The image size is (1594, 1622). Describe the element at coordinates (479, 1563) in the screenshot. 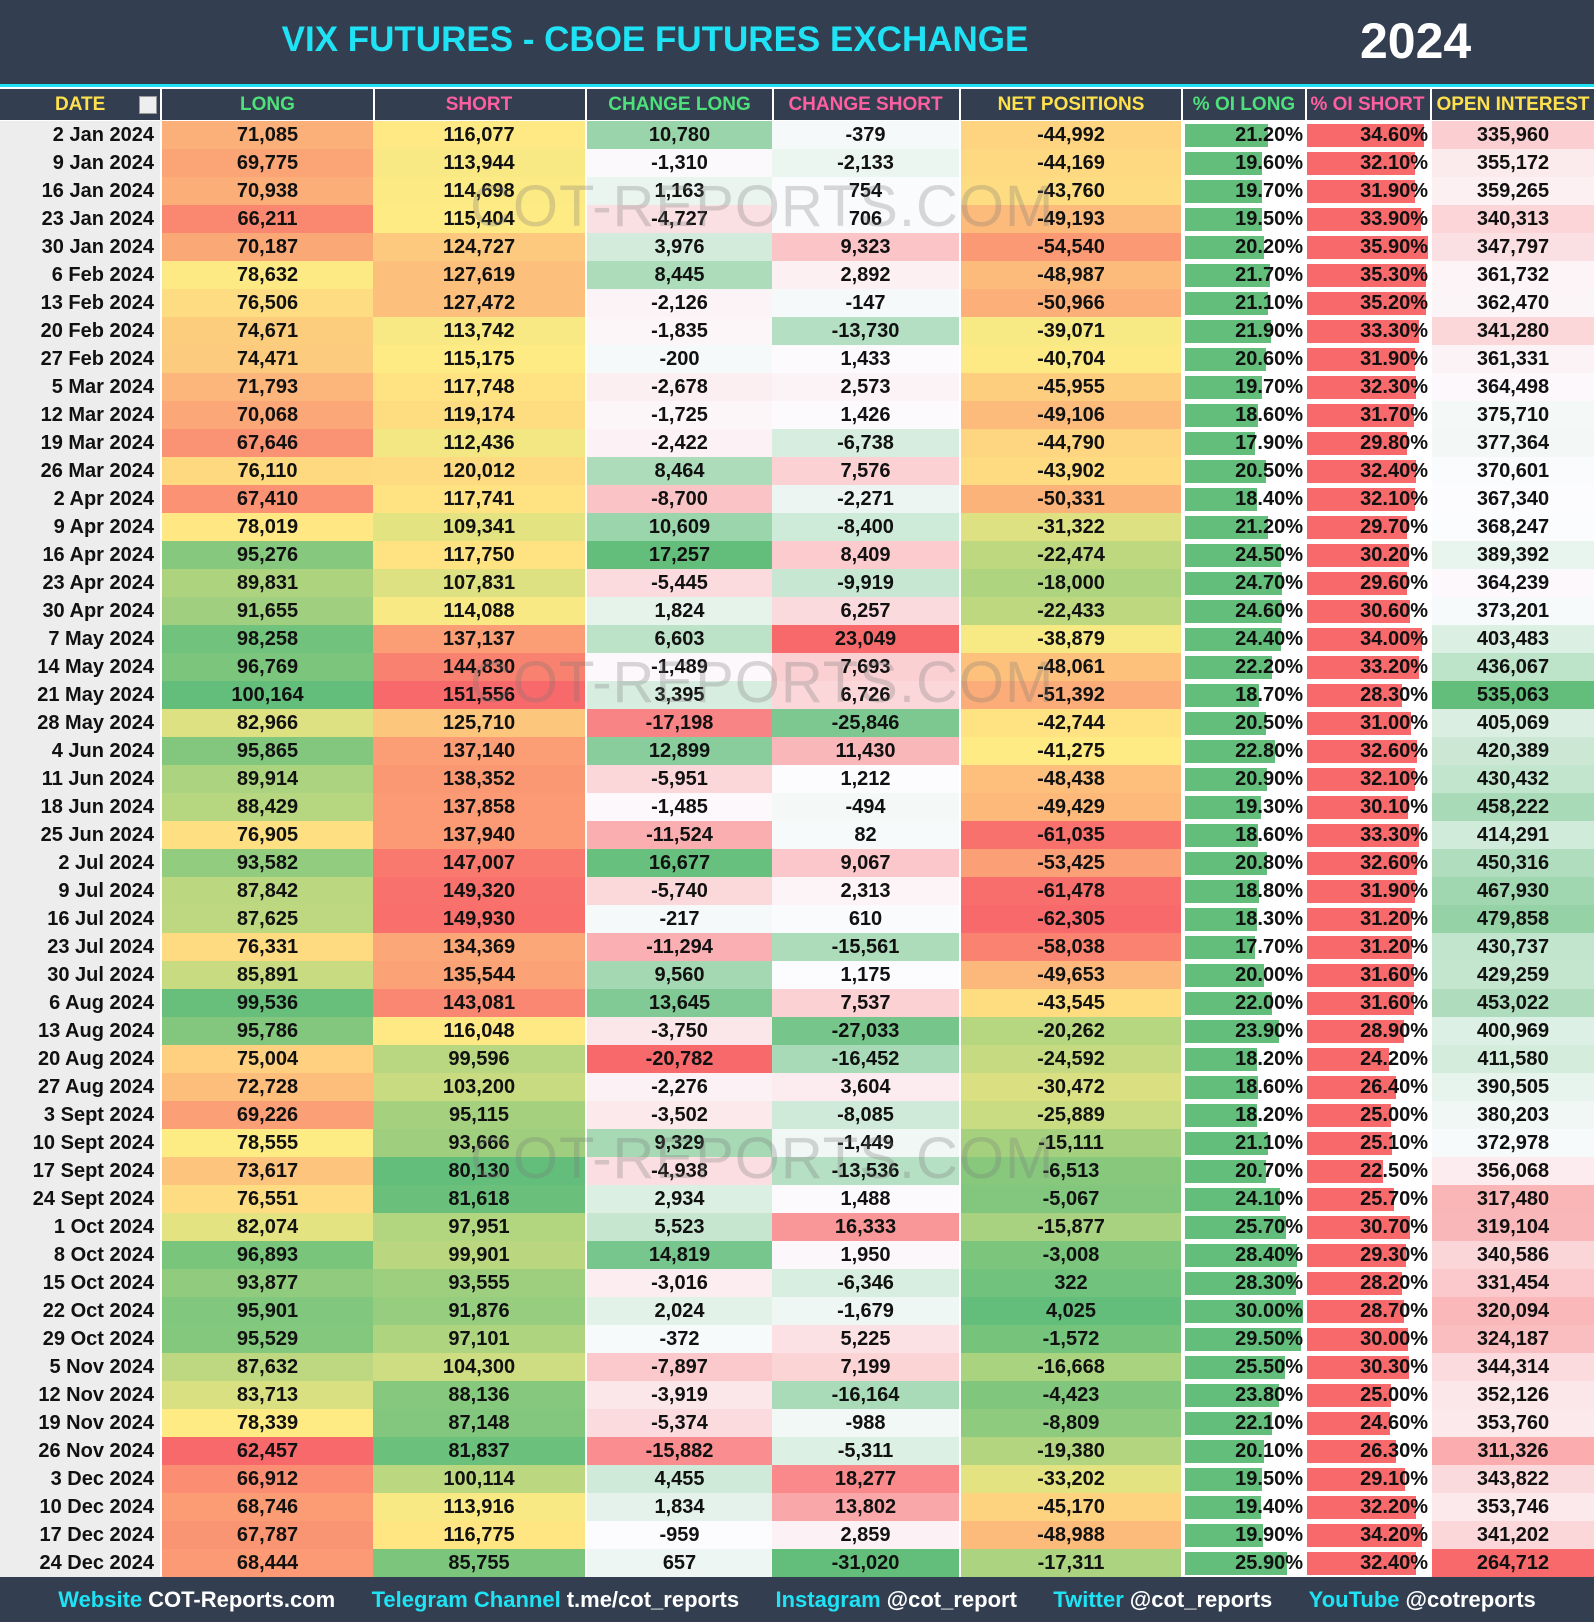

I see `value-cell: 85,755` at that location.